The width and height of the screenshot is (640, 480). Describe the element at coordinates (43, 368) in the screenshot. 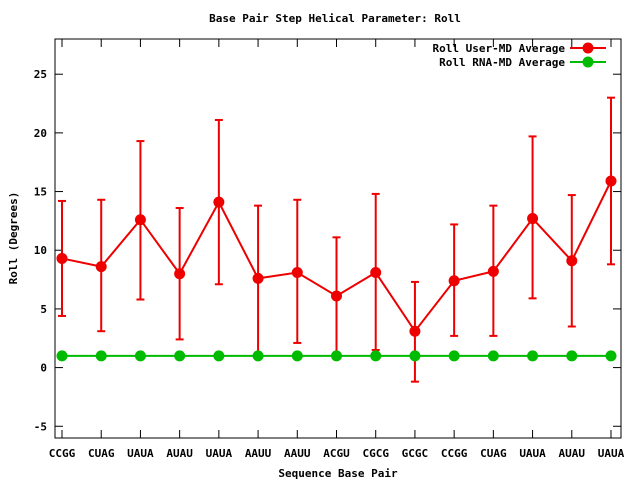

I see `y-tick-label: 0` at that location.